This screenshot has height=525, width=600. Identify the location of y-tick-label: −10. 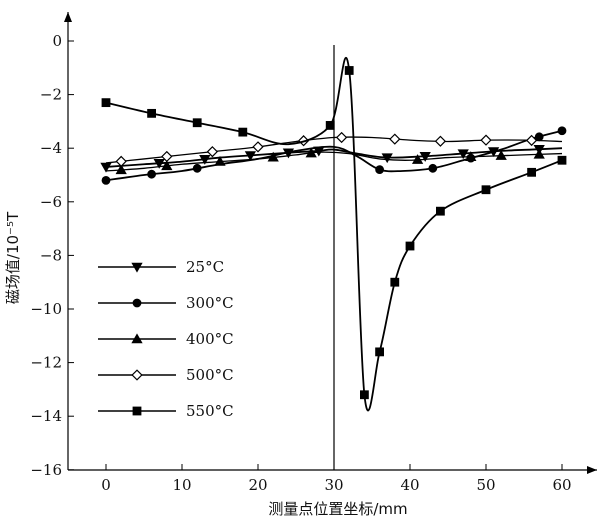
(46, 309).